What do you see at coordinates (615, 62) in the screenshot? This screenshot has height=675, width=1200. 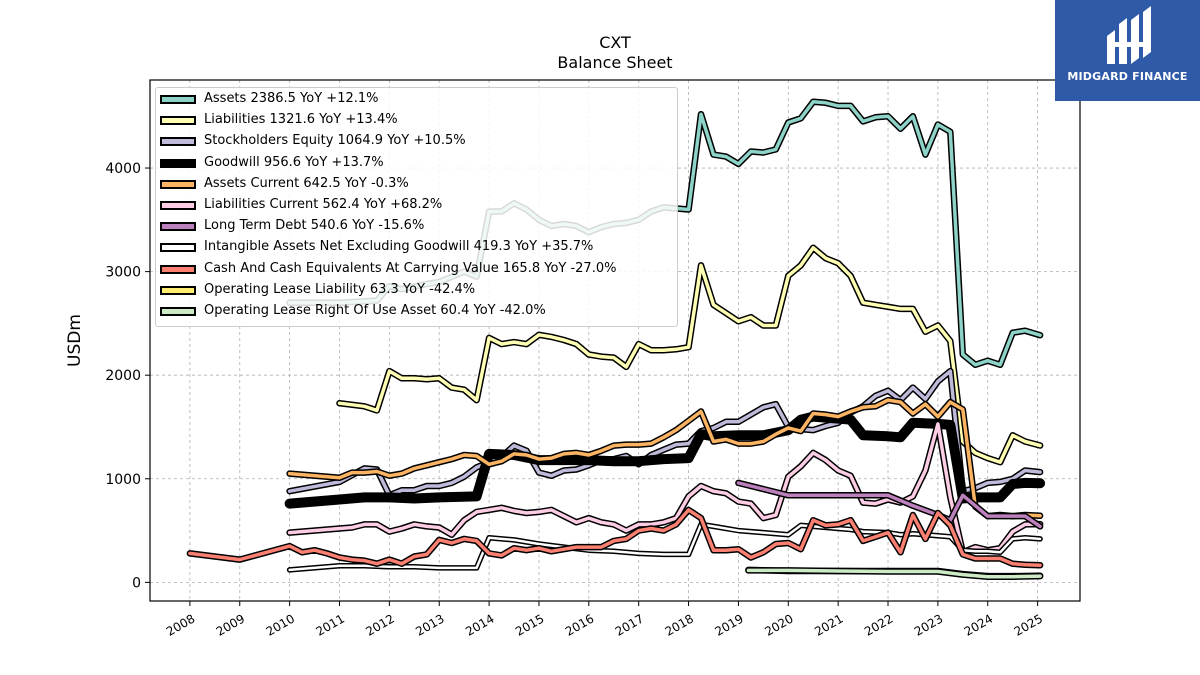 I see `chart-subtitle: Balance Sheet` at bounding box center [615, 62].